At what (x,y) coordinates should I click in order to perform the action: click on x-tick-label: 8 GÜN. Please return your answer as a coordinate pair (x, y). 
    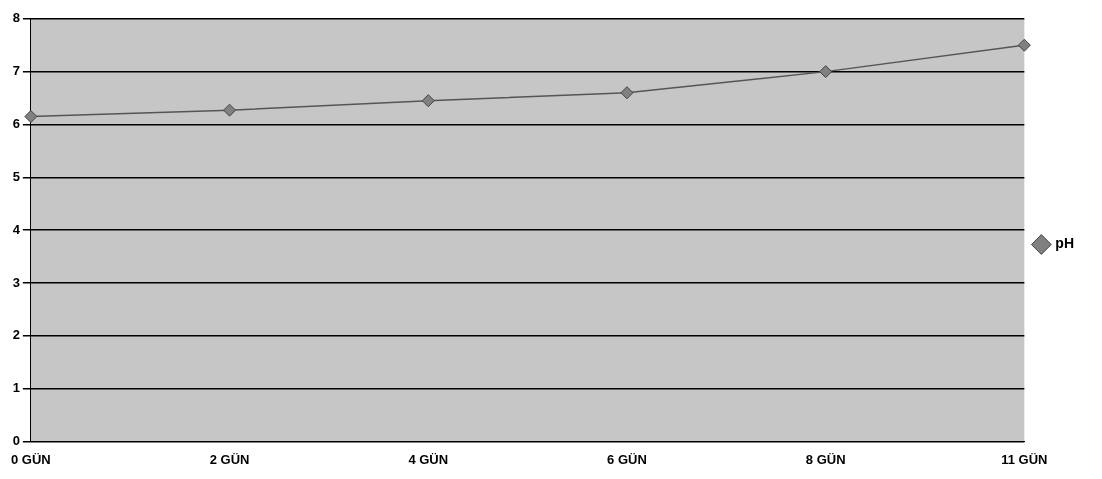
    Looking at the image, I should click on (825, 459).